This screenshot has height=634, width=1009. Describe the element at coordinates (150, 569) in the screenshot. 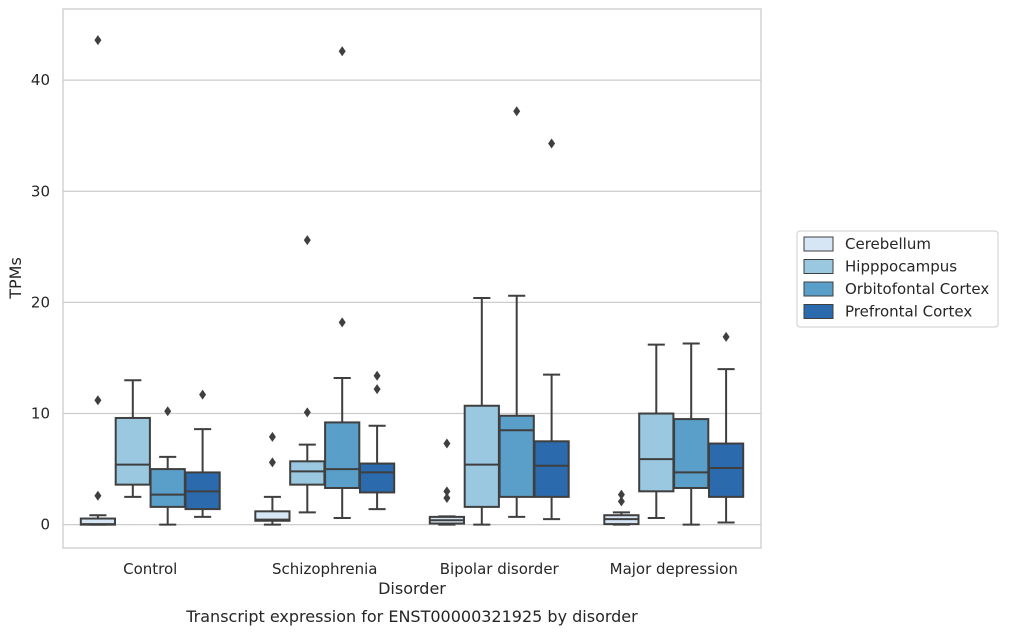

I see `x-tick-label: Control` at that location.